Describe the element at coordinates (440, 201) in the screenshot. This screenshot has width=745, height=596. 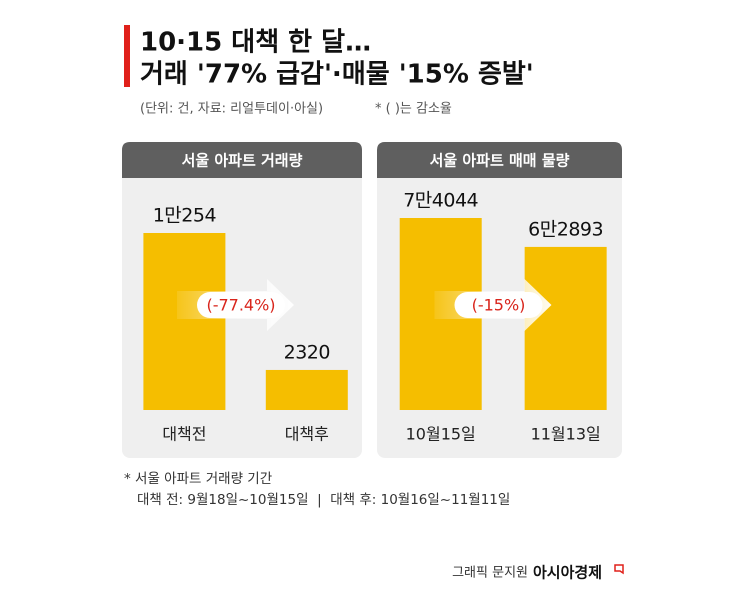
I see `value-label: 7만4044` at that location.